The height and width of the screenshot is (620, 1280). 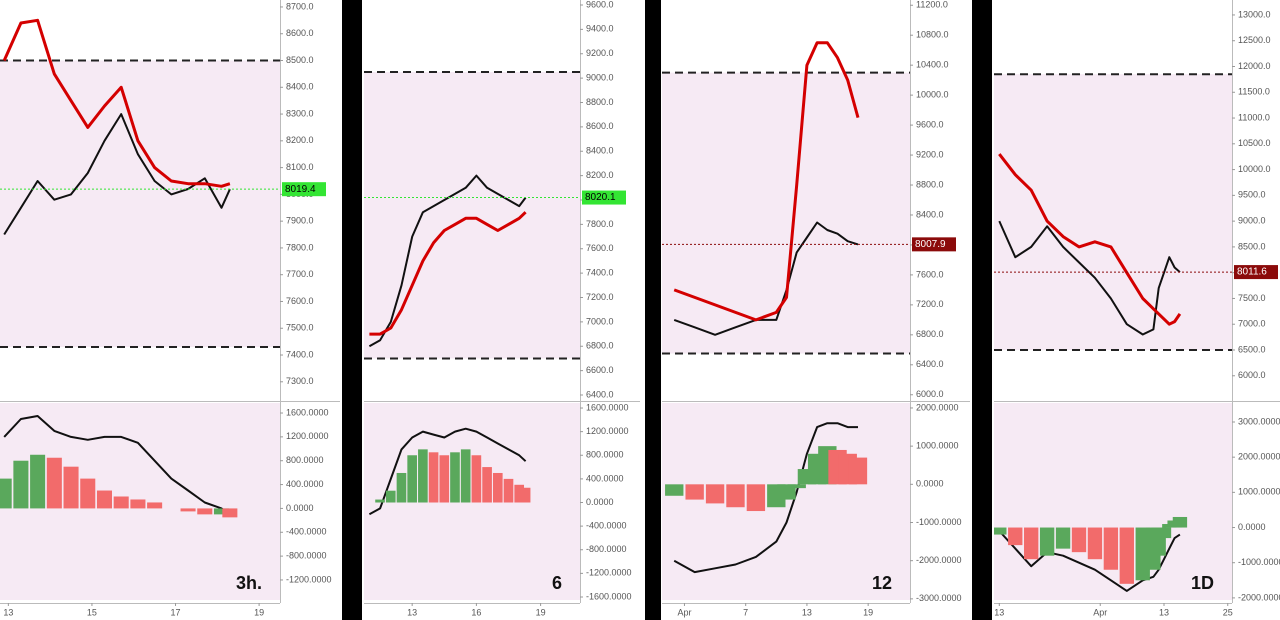 What do you see at coordinates (932, 95) in the screenshot?
I see `y-tick-label: 10000.0` at bounding box center [932, 95].